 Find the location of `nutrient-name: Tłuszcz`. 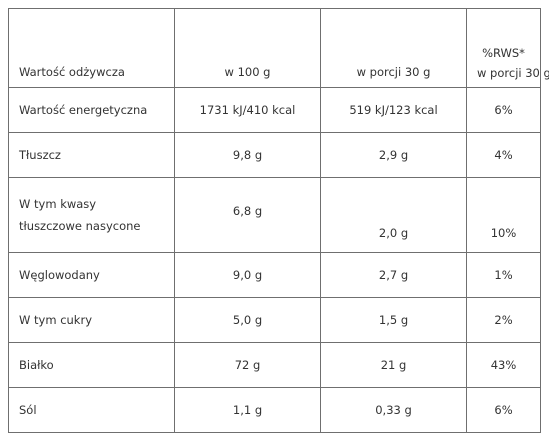

nutrient-name: Tłuszcz is located at coordinates (91, 155).